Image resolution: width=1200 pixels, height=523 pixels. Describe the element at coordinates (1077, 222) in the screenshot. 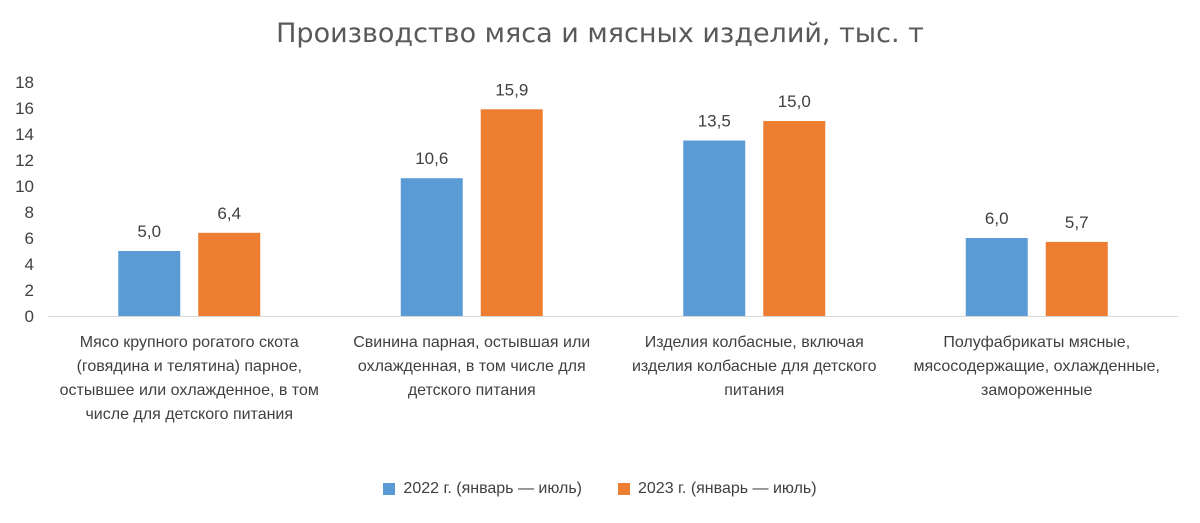

I see `data-label: 5,7` at that location.